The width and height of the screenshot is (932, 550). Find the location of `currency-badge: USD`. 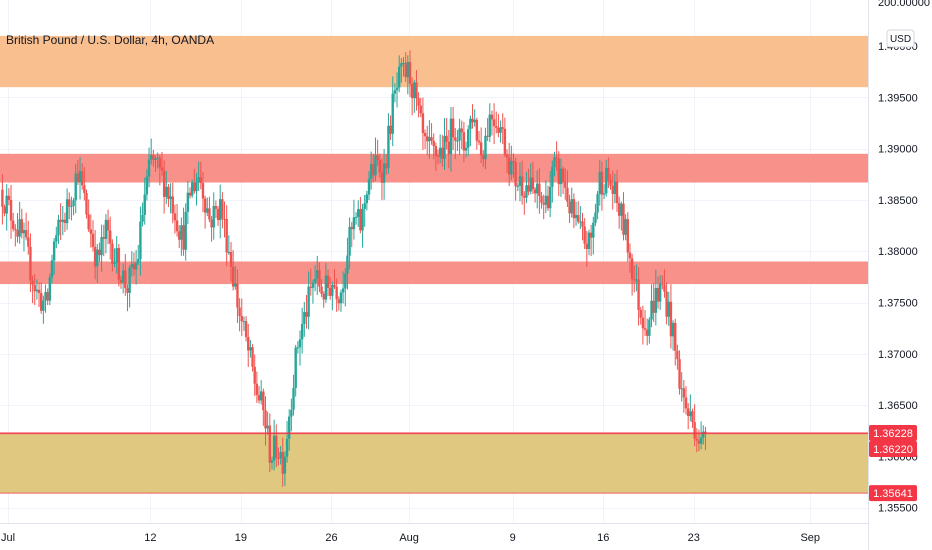

currency-badge: USD is located at coordinates (900, 38).